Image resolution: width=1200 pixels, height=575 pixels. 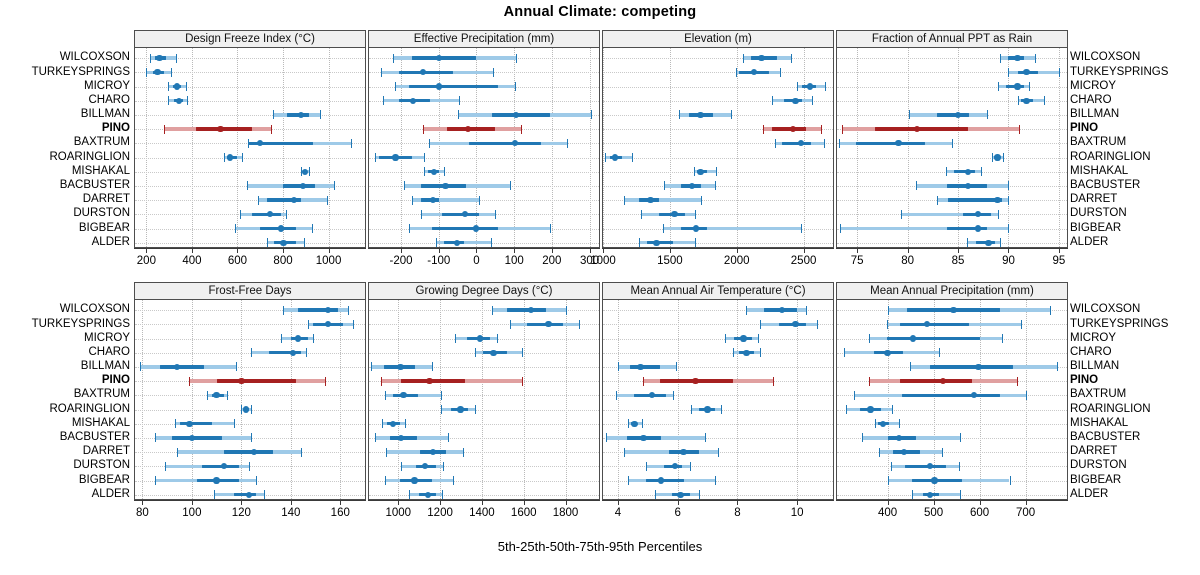 I want to click on axis-tick-label: 100, so click(x=514, y=261).